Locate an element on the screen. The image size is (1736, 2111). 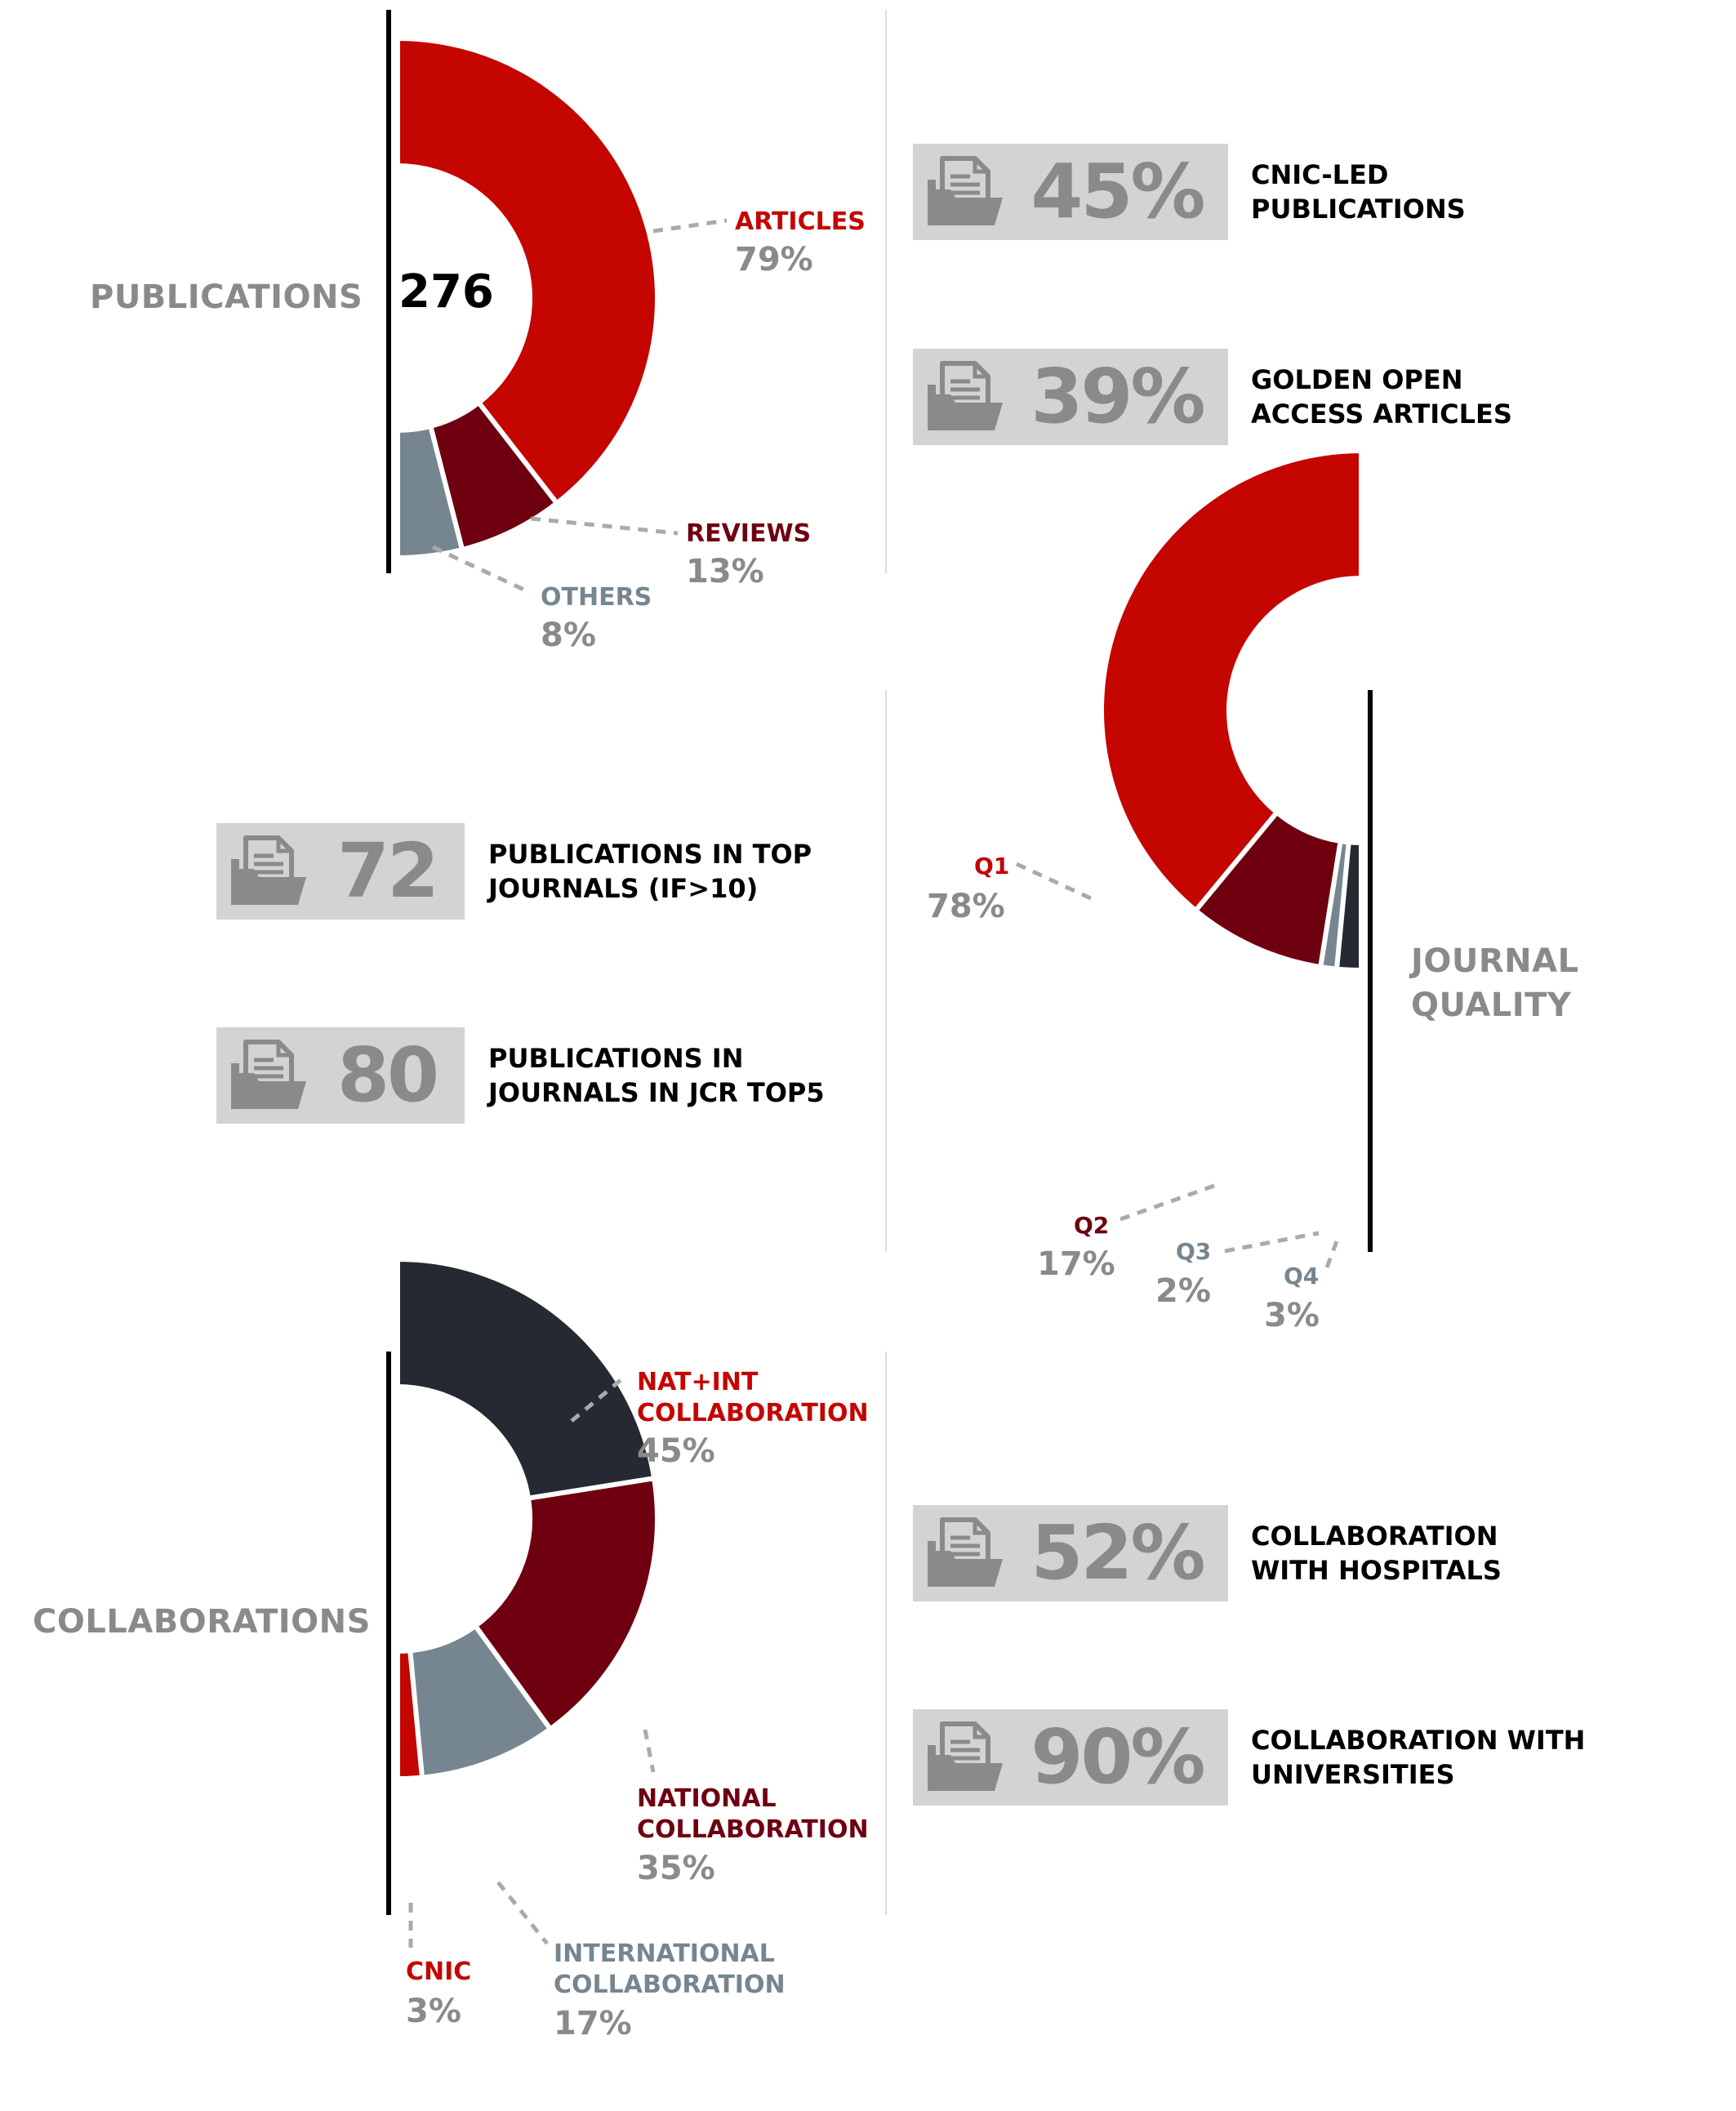
label-q3: Q3 is located at coordinates (1194, 1251).